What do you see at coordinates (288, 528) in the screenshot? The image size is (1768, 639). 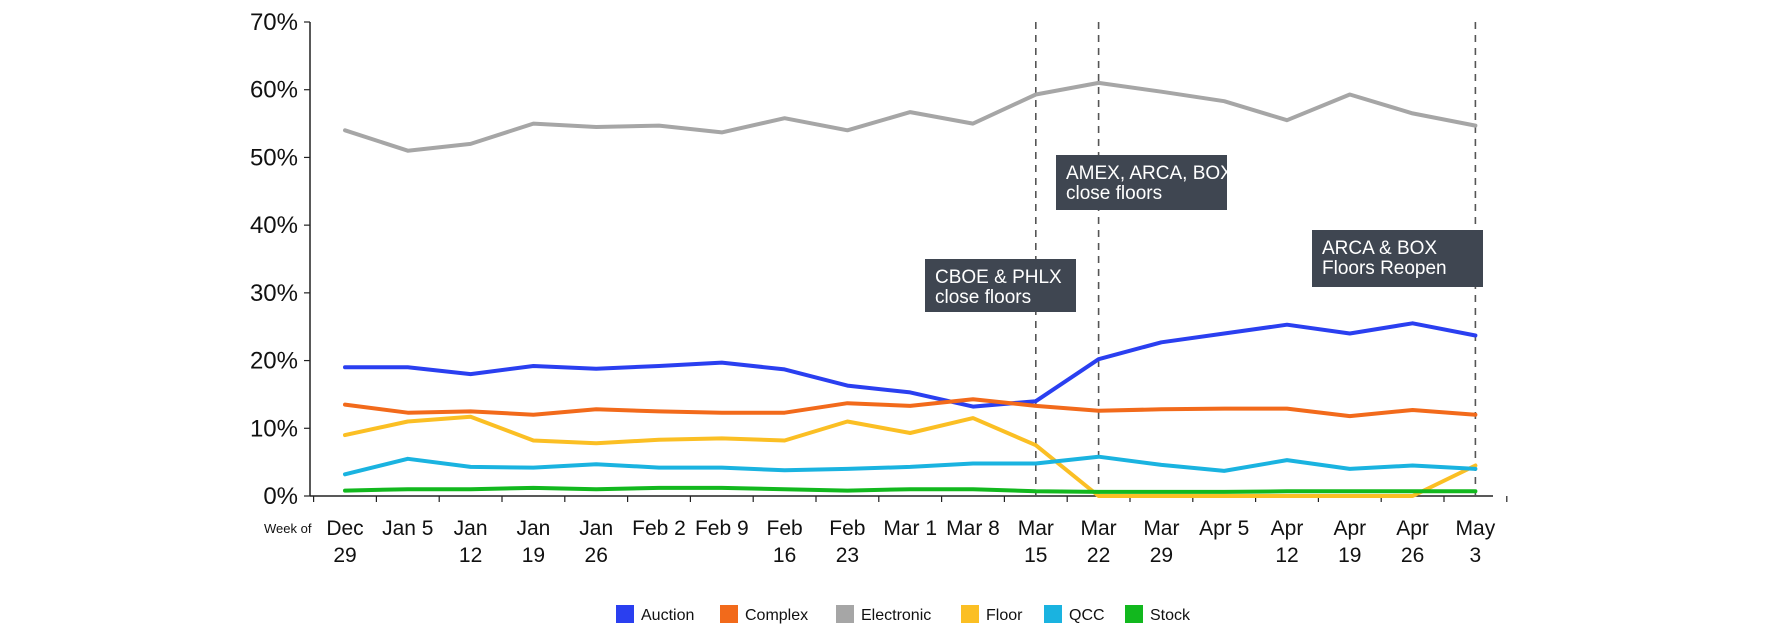 I see `x-axis-prefix-label: Week of` at bounding box center [288, 528].